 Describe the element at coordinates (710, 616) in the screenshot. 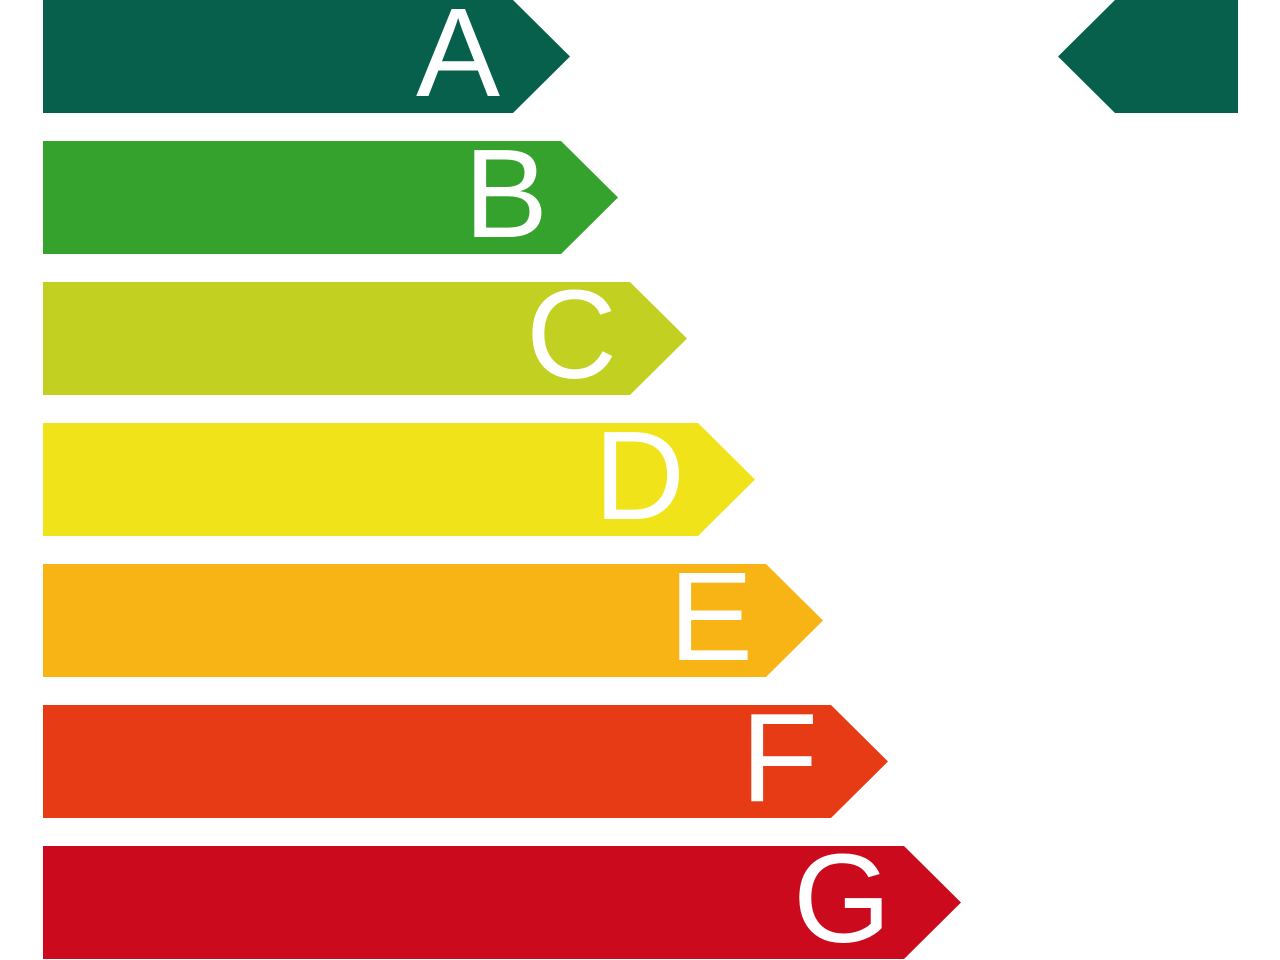

I see `rating-letter-e: E` at that location.